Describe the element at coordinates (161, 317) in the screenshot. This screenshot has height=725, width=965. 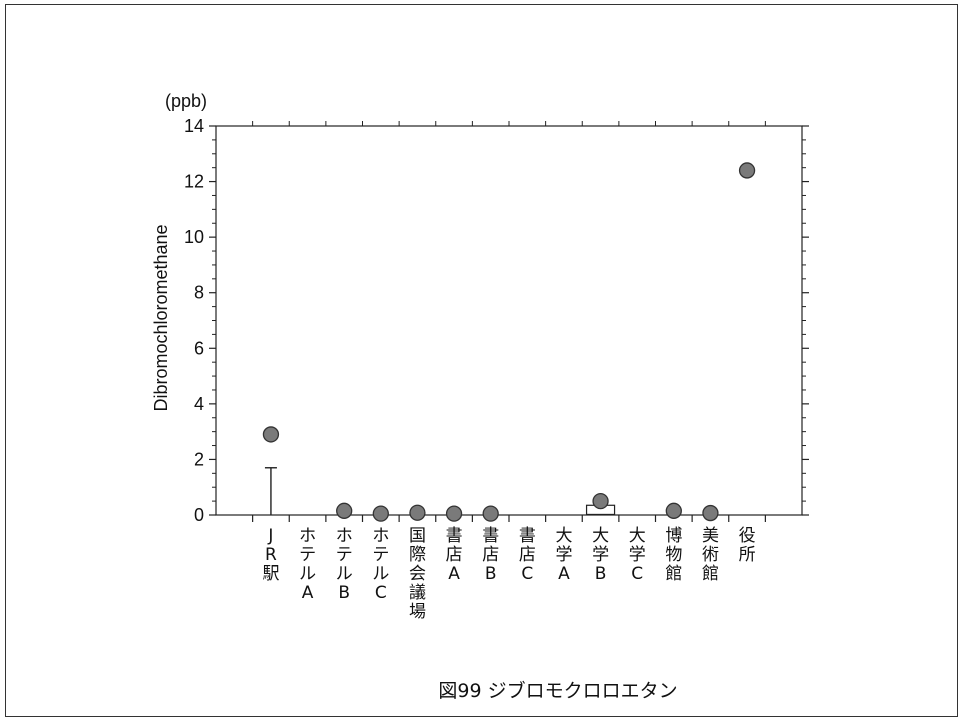
I see `y-axis-label: Dibromochloromethane` at that location.